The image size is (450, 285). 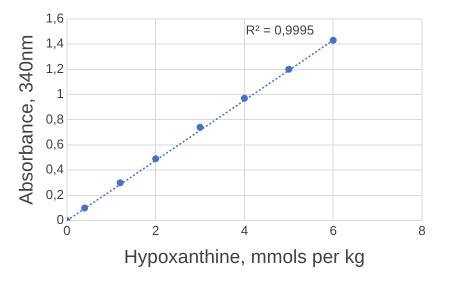 I want to click on x-axis-title: Hypoxanthine, mmols per kg, so click(x=244, y=257).